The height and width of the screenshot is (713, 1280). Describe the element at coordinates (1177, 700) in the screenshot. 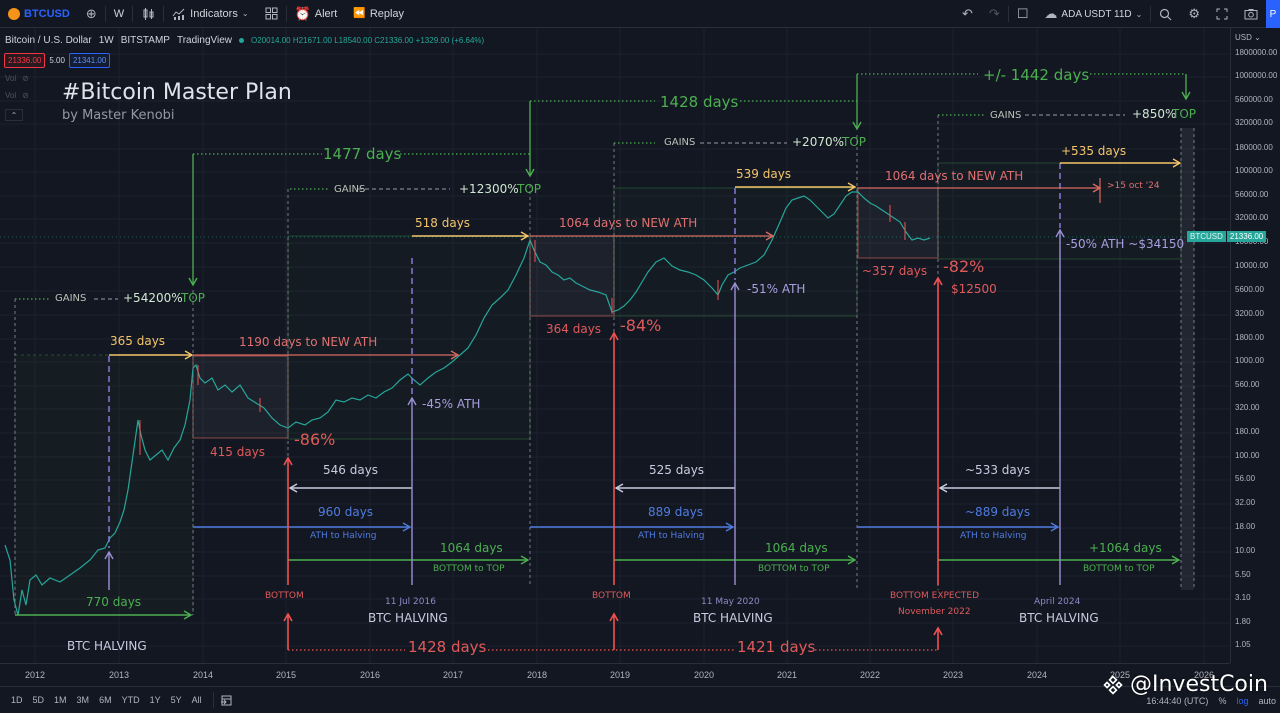

I see `clock: 16:44:40 (UTC)` at that location.